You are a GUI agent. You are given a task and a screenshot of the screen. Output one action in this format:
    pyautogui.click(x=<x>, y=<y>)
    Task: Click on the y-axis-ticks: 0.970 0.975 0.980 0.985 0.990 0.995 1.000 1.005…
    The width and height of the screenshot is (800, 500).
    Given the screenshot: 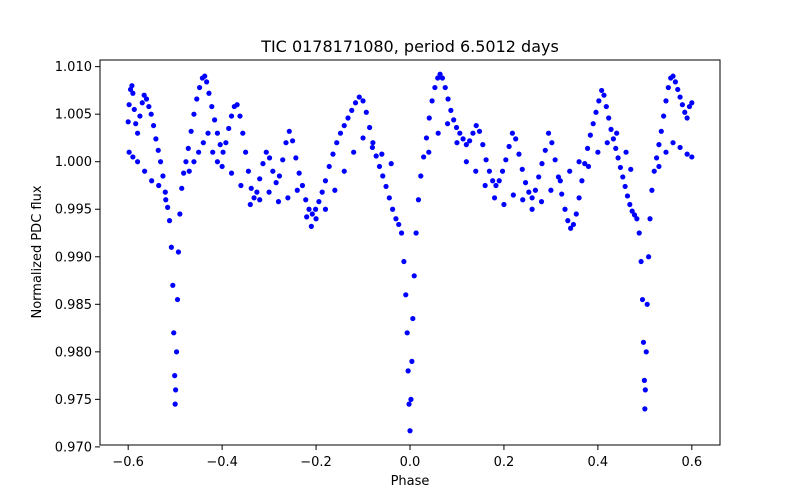 What is the action you would take?
    pyautogui.click(x=77, y=257)
    